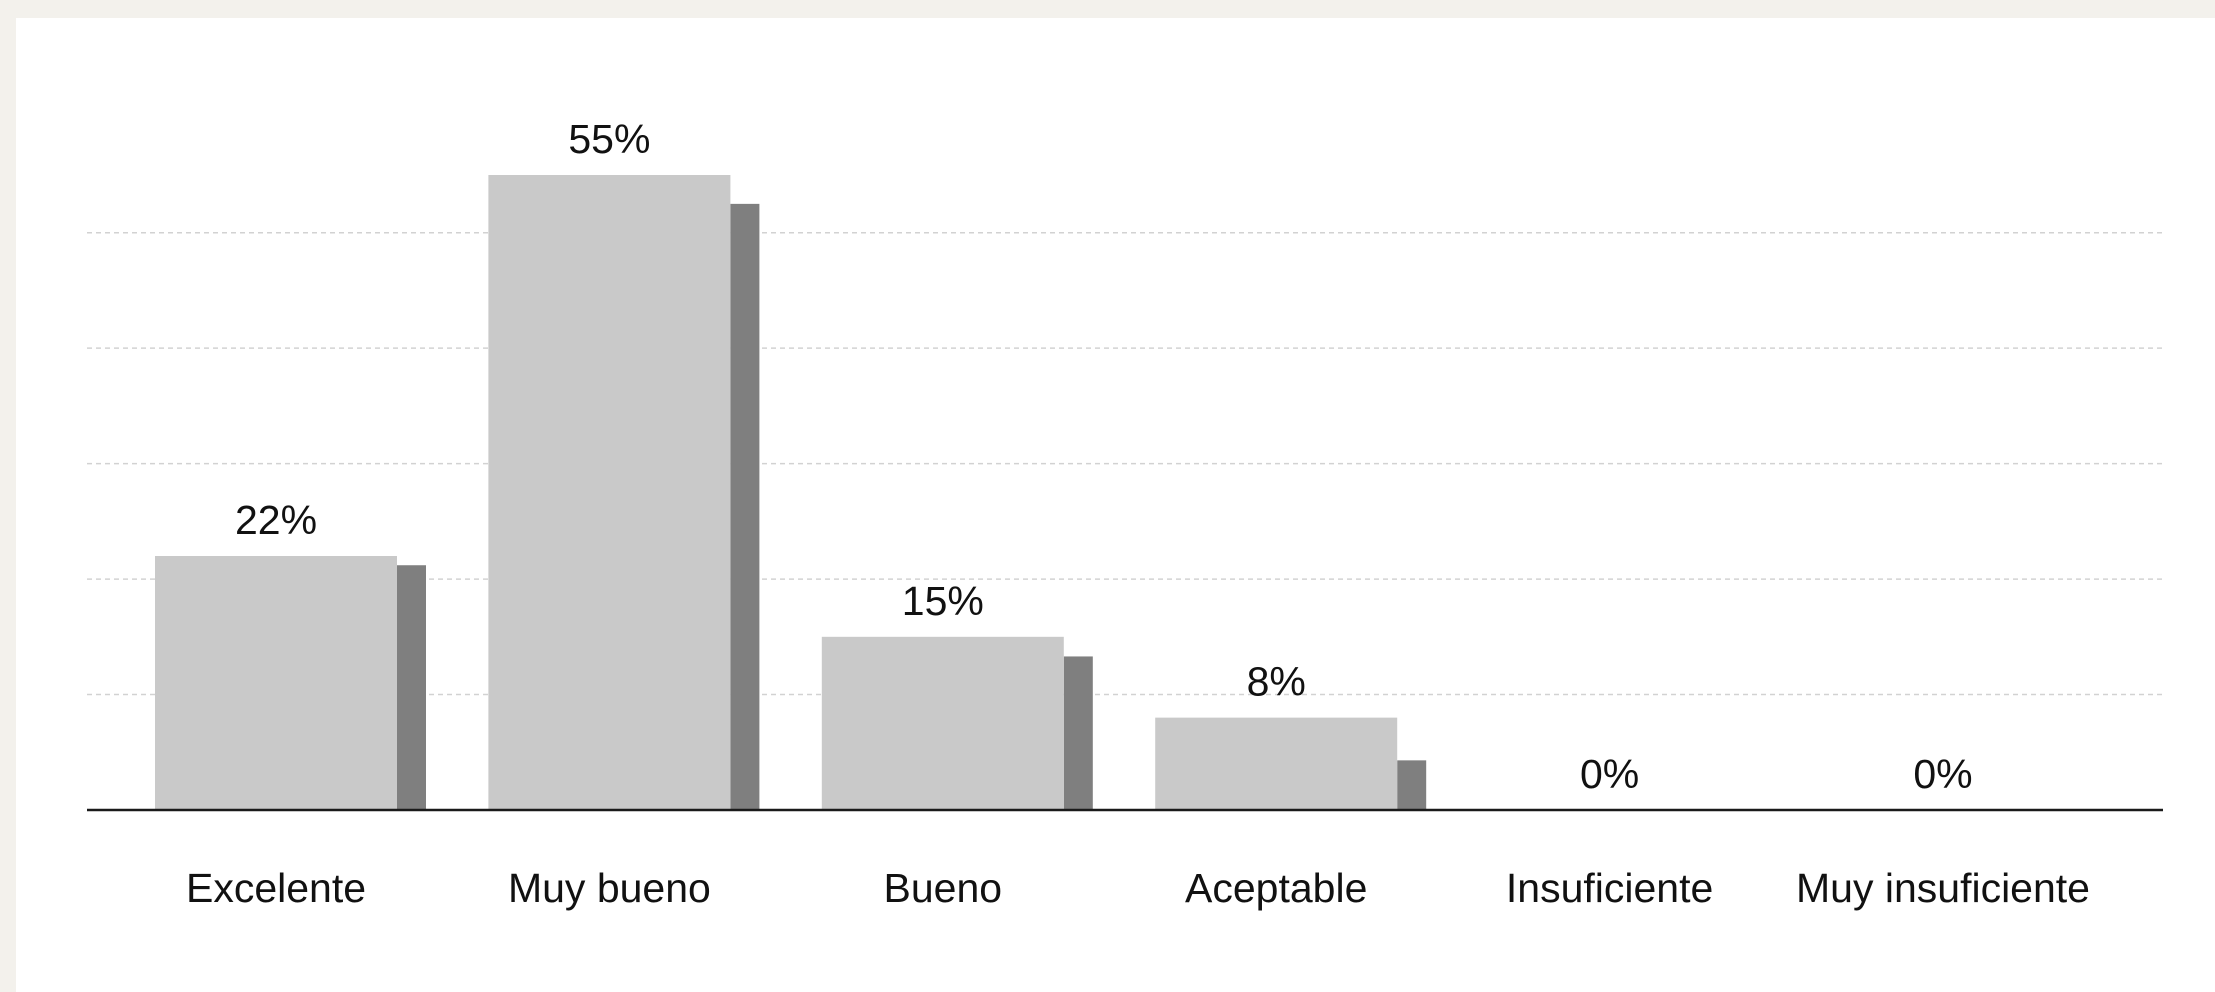 The width and height of the screenshot is (2215, 992). I want to click on data-label: 8%, so click(1276, 682).